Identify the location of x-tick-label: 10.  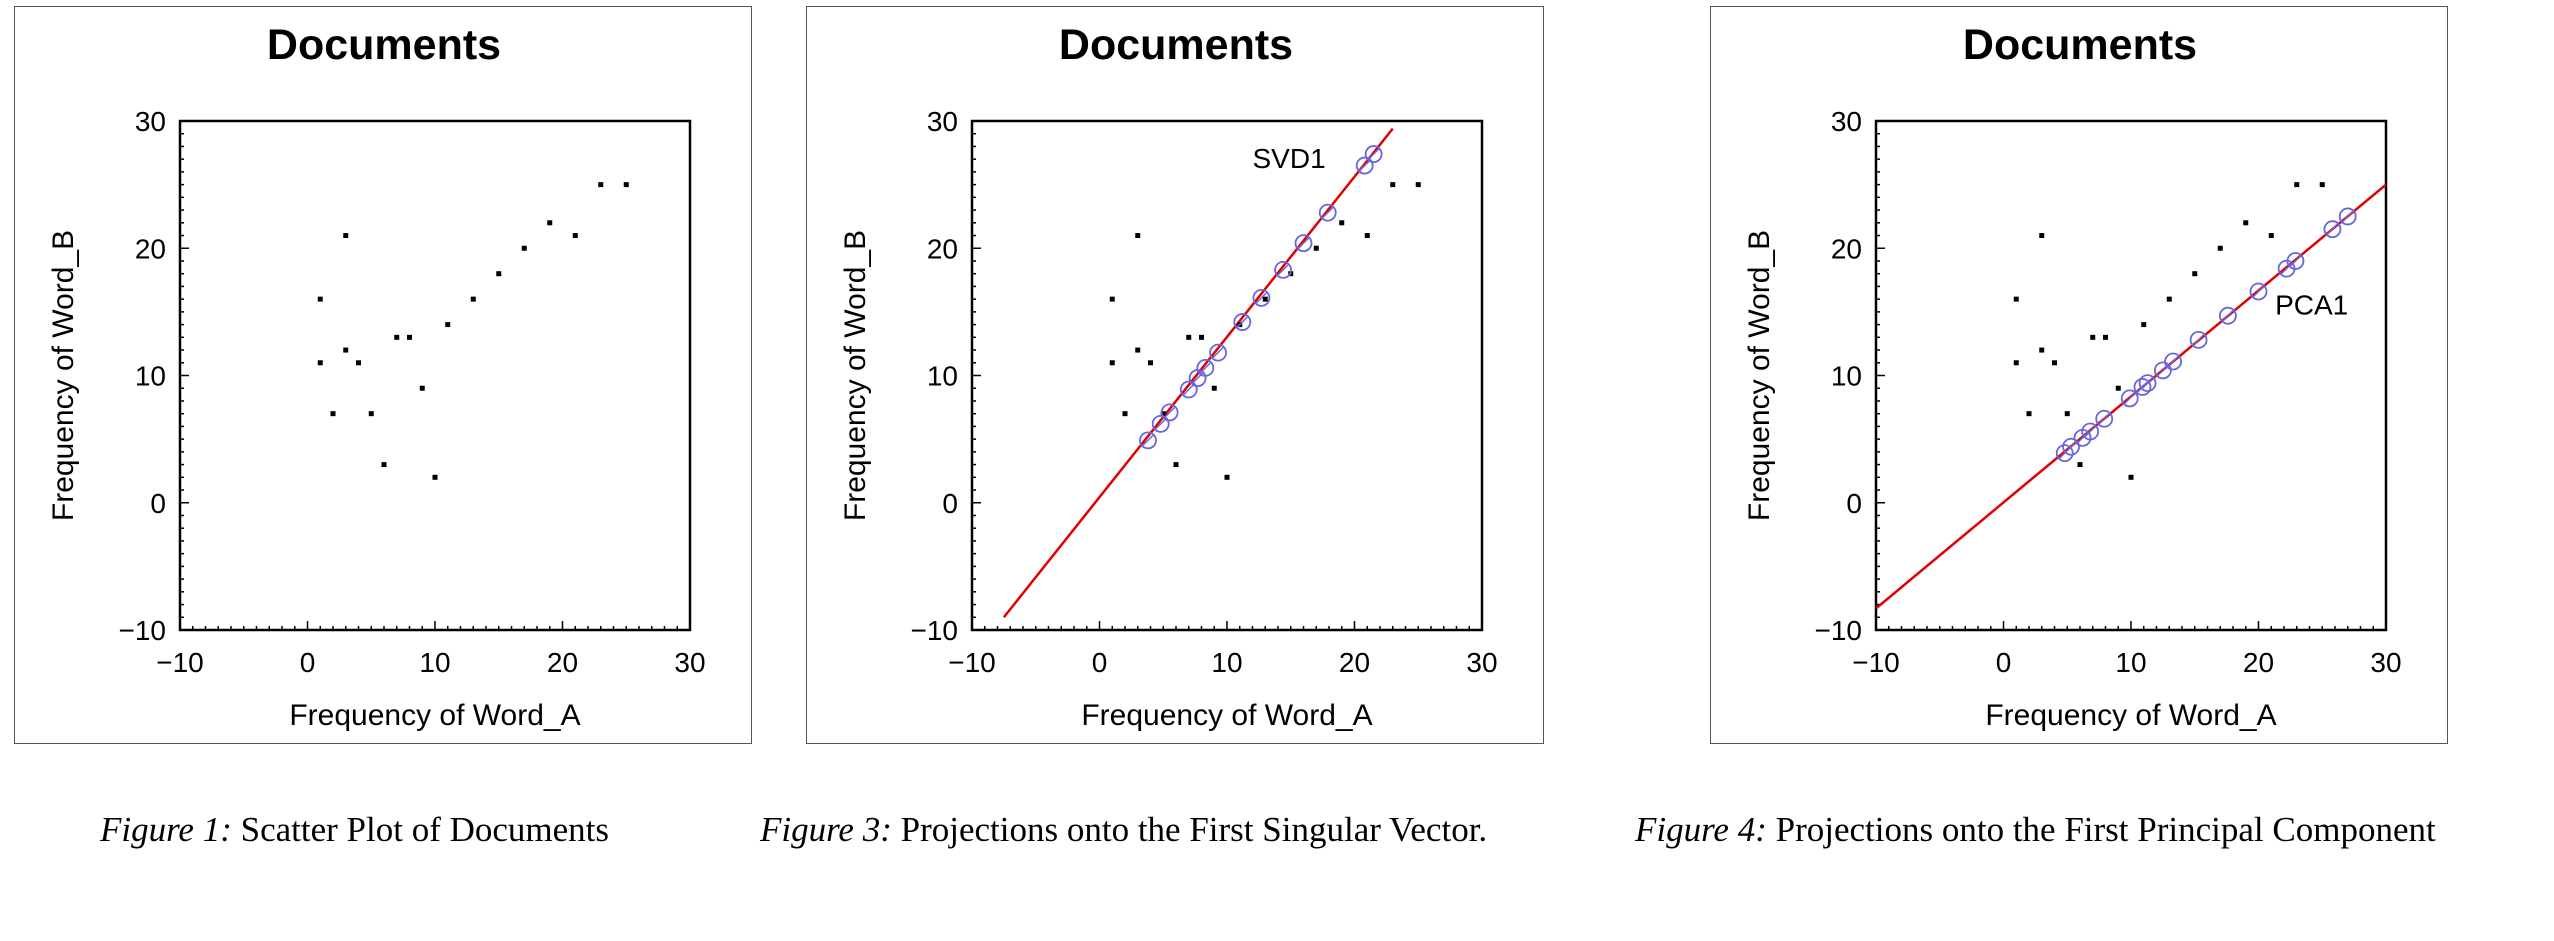
(2130, 662).